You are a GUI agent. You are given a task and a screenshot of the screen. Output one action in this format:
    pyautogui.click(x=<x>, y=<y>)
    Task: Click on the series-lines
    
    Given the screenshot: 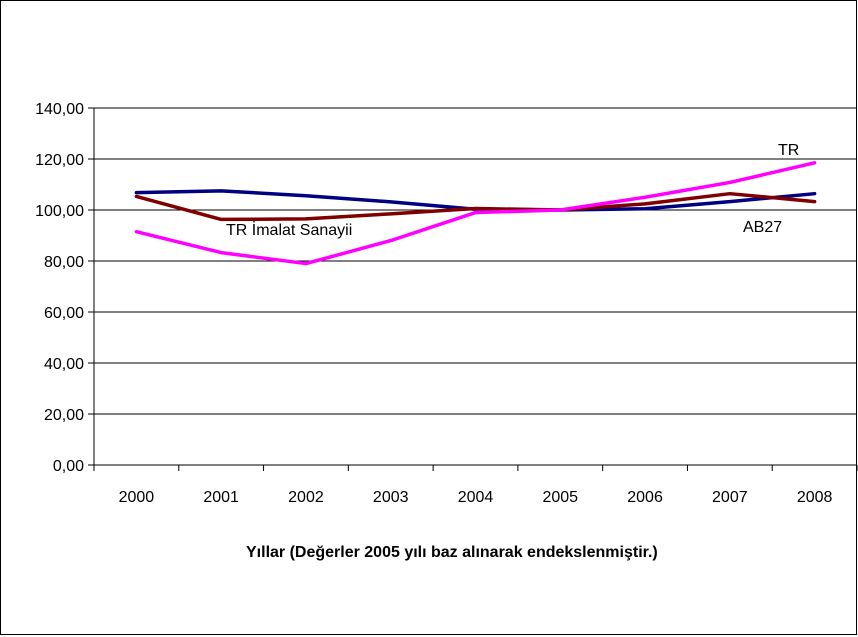 What is the action you would take?
    pyautogui.click(x=475, y=213)
    